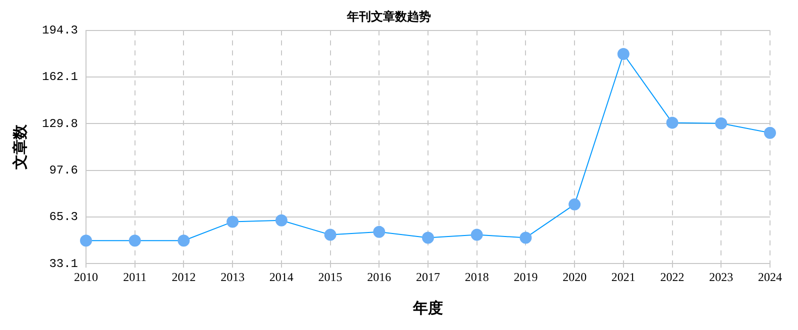  Describe the element at coordinates (721, 277) in the screenshot. I see `x-tick-label: 2023` at that location.